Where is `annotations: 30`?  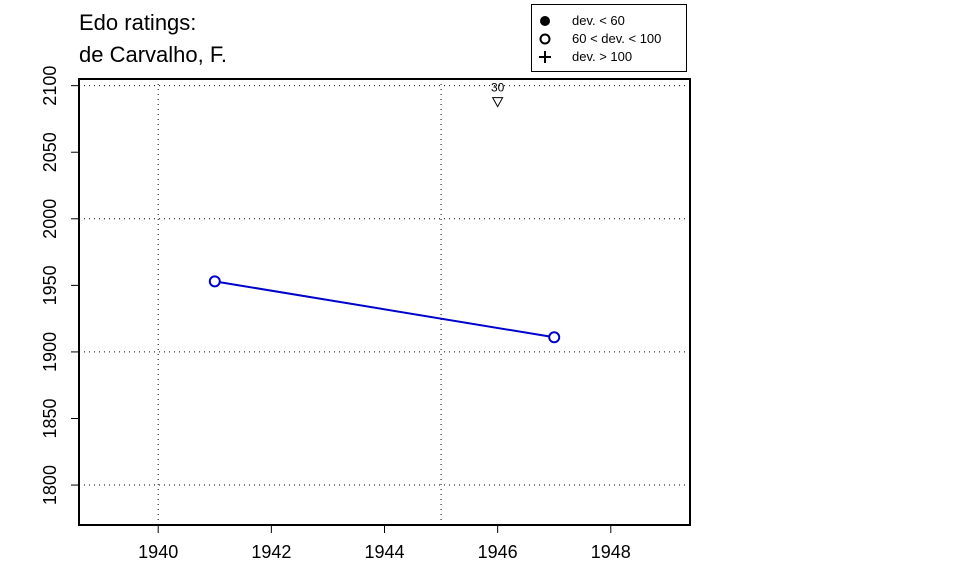
annotations: 30 is located at coordinates (498, 94).